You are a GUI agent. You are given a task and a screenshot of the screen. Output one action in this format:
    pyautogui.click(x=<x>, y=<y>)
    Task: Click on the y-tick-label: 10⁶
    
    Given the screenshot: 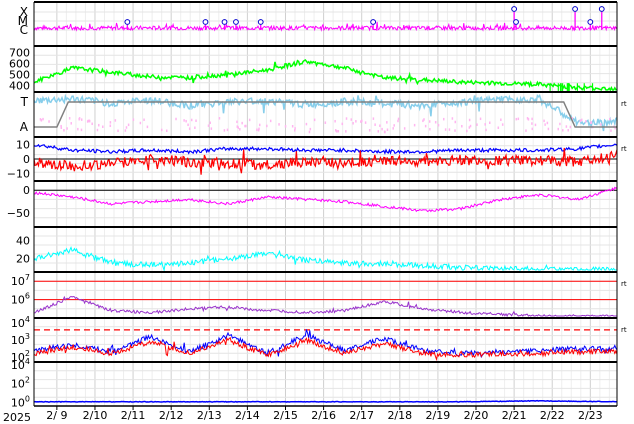 What is the action you would take?
    pyautogui.click(x=20, y=299)
    